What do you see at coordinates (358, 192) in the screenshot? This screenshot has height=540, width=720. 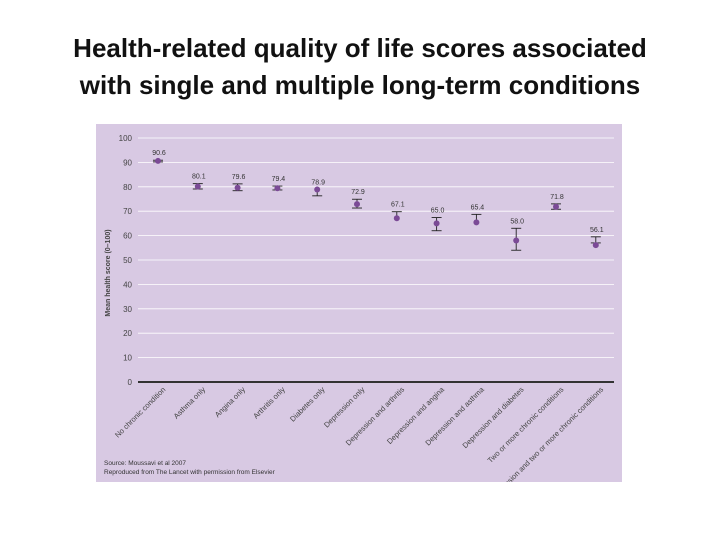 I see `data-label: 72.9` at bounding box center [358, 192].